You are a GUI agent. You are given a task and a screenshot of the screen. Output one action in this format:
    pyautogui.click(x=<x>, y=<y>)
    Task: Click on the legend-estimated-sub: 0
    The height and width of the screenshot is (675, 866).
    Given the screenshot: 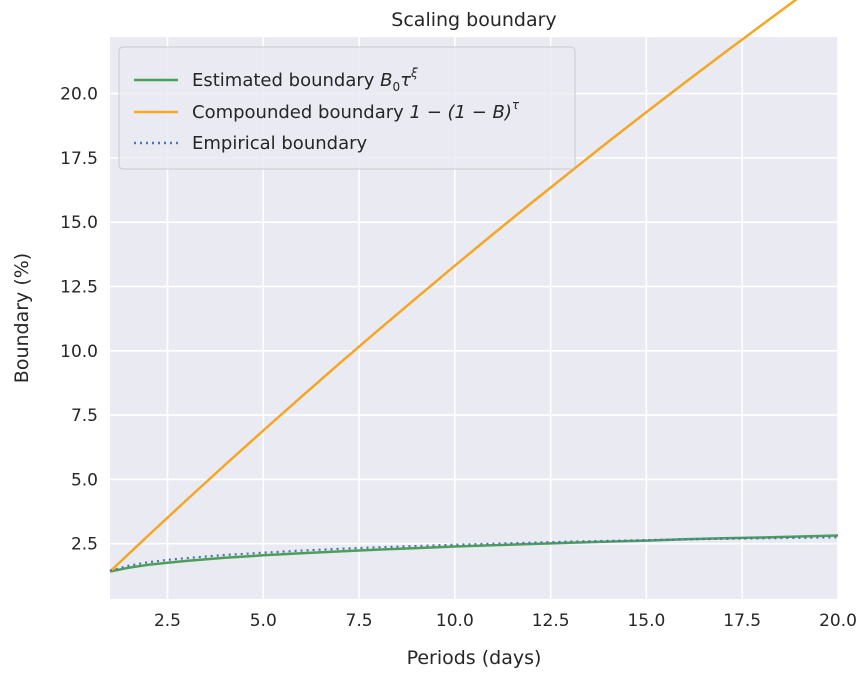 What is the action you would take?
    pyautogui.click(x=397, y=87)
    